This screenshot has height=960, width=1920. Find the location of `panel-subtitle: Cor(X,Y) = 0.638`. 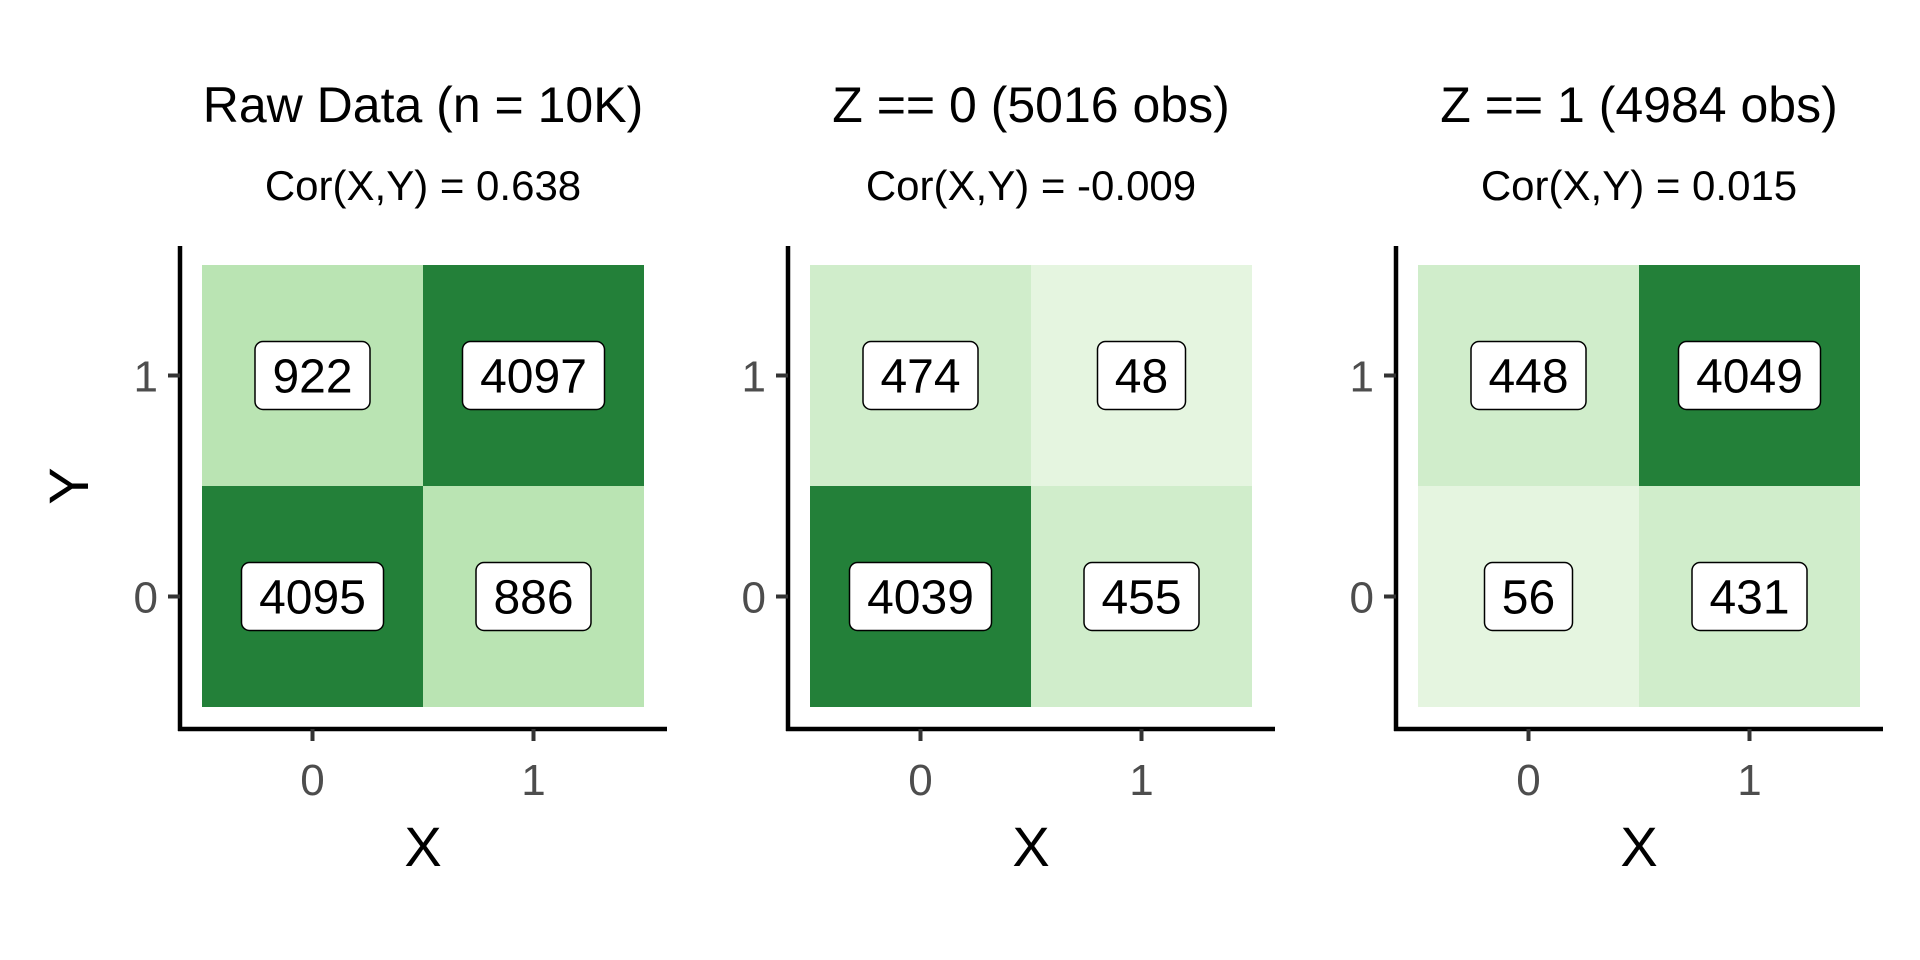

panel-subtitle: Cor(X,Y) = 0.638 is located at coordinates (423, 185).